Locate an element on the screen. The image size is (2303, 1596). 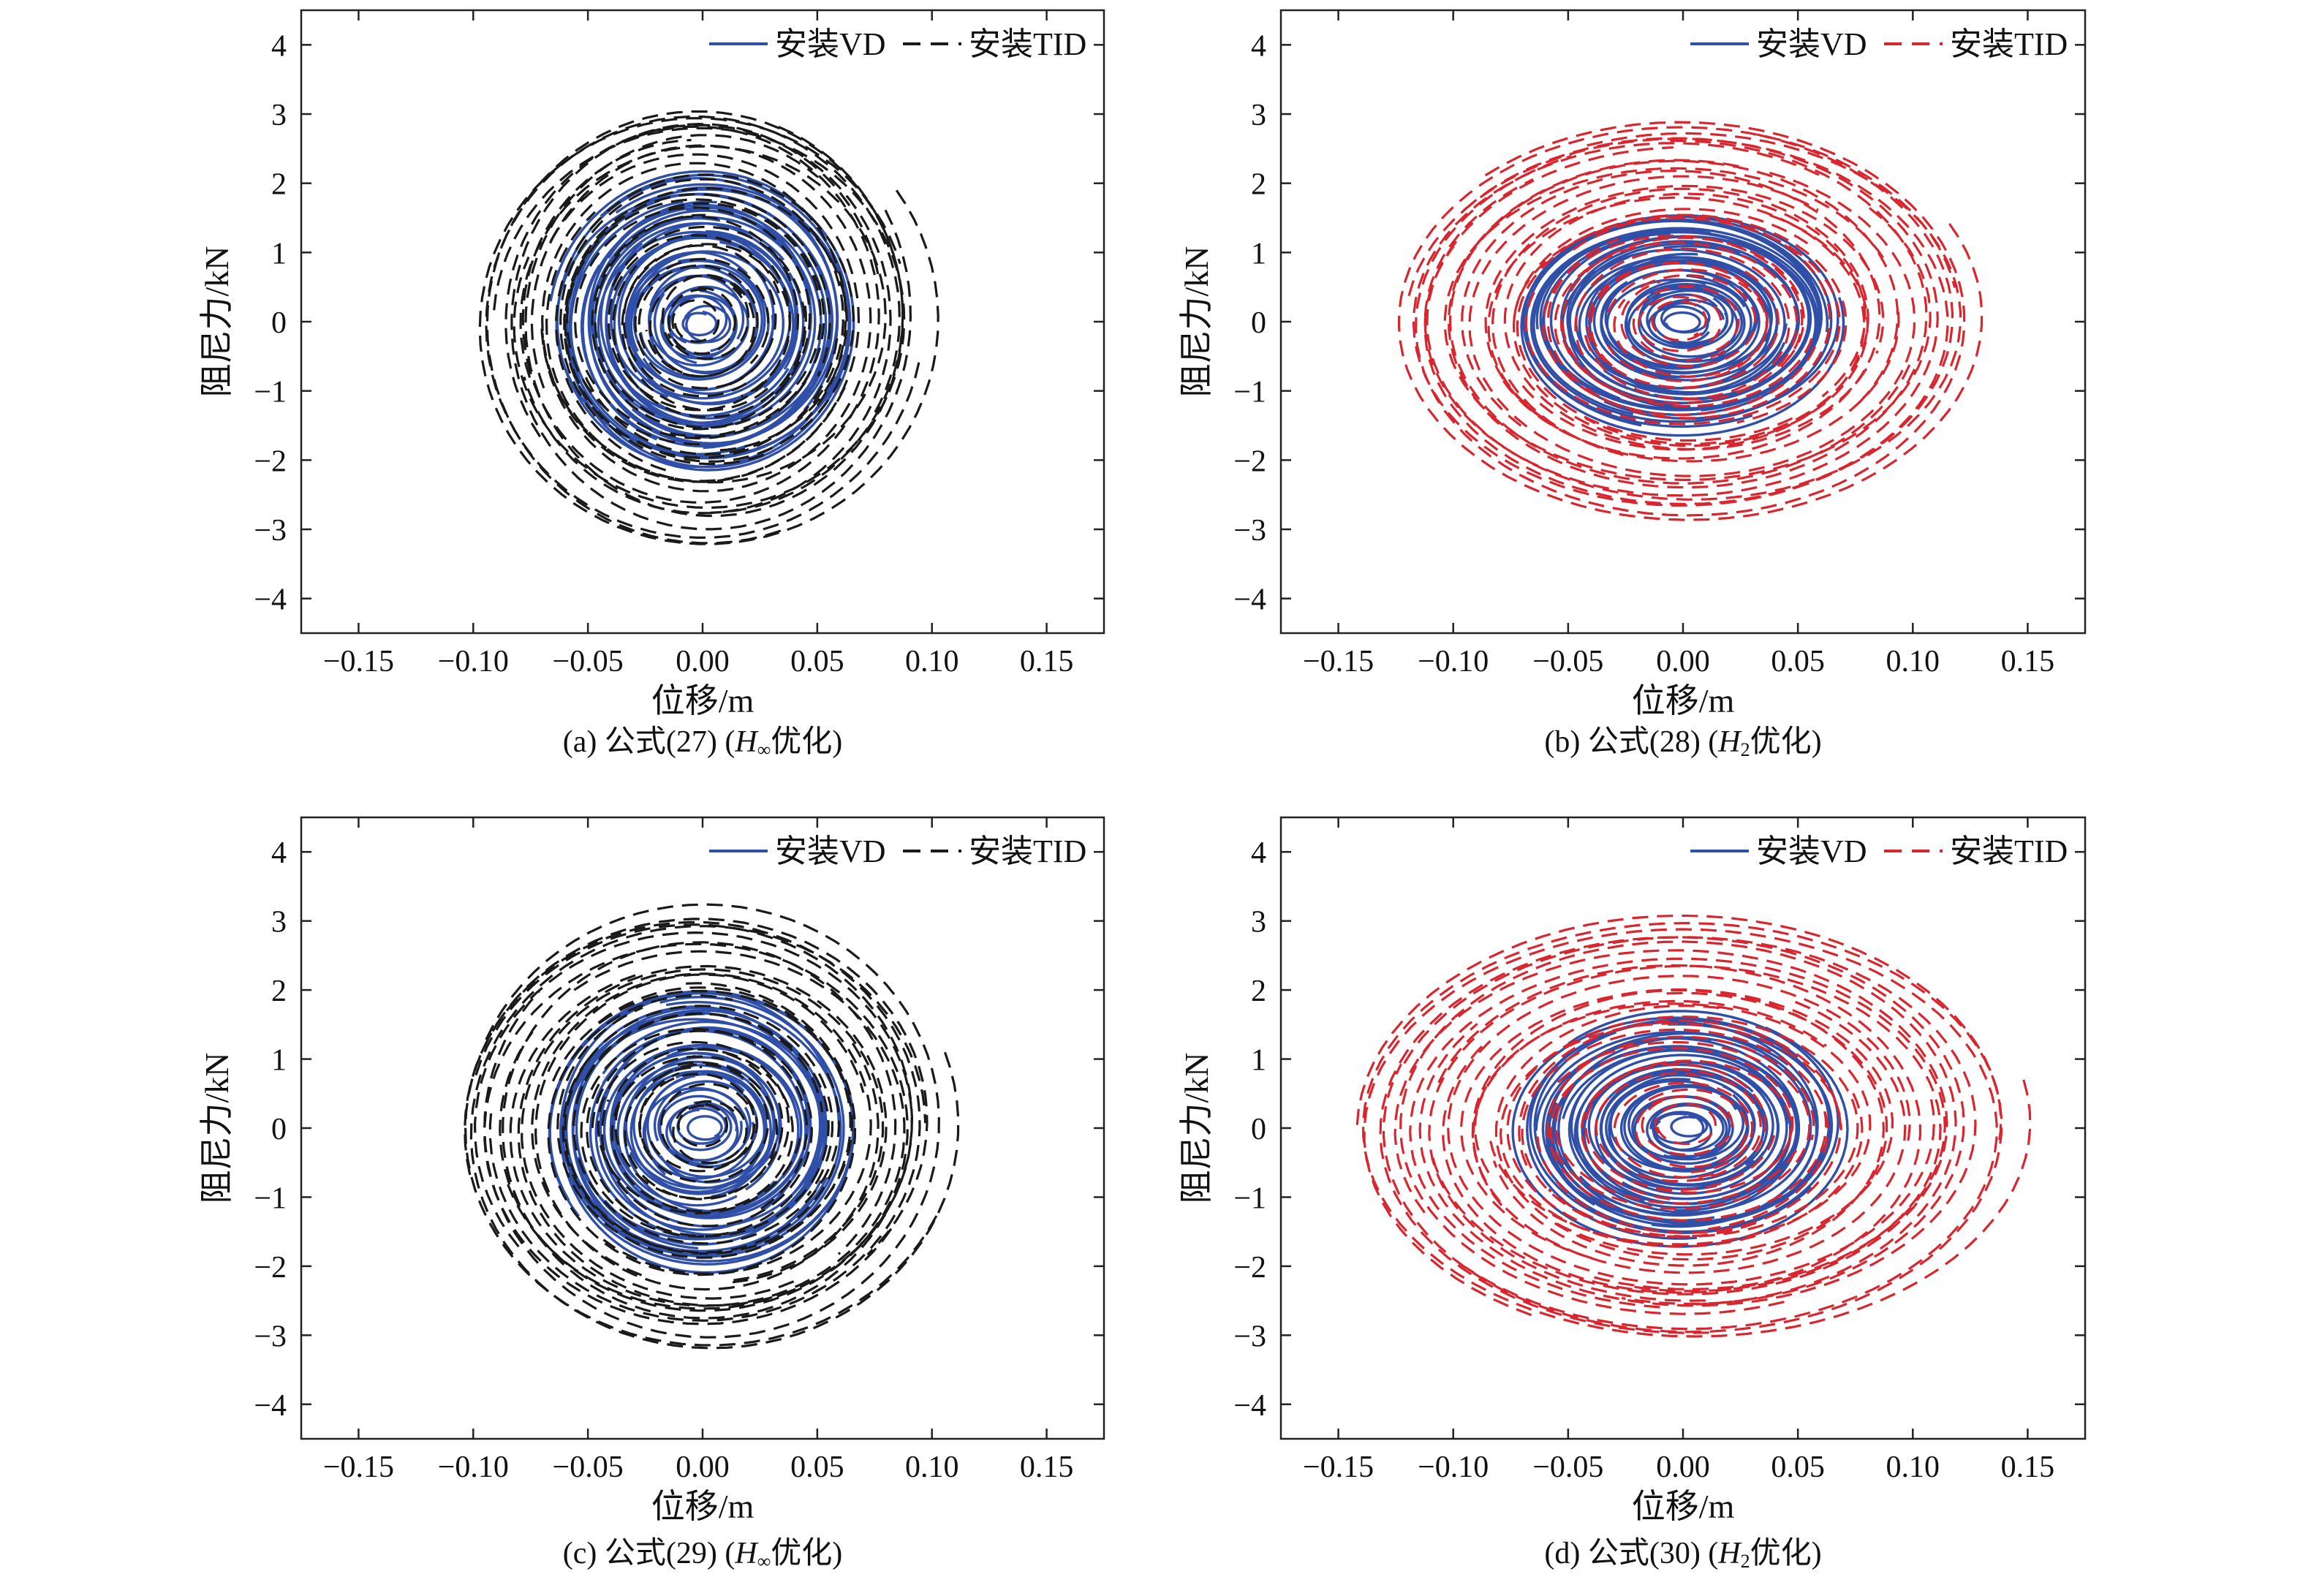
x-tick-label: −0.10 is located at coordinates (1453, 1468).